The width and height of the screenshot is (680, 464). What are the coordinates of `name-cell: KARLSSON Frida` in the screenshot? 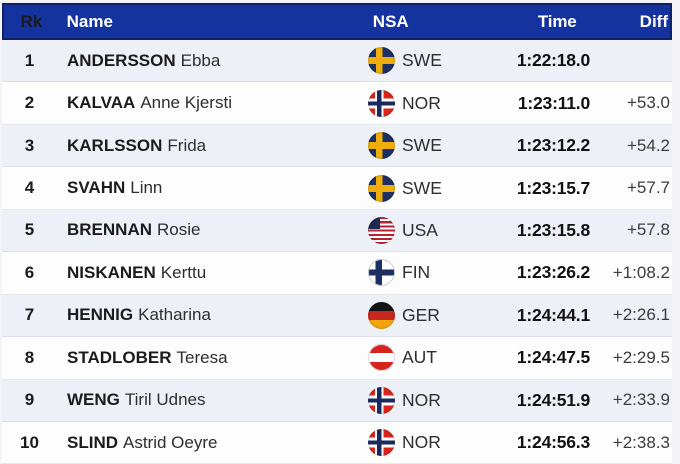 It's located at (208, 146).